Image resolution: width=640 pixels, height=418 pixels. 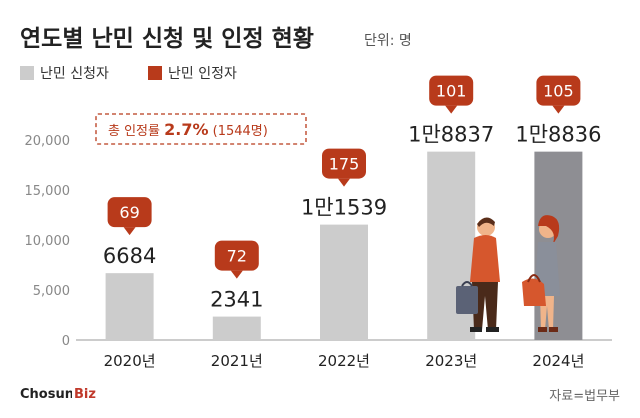 I want to click on brand-logo: Chosun Biz, so click(x=58, y=394).